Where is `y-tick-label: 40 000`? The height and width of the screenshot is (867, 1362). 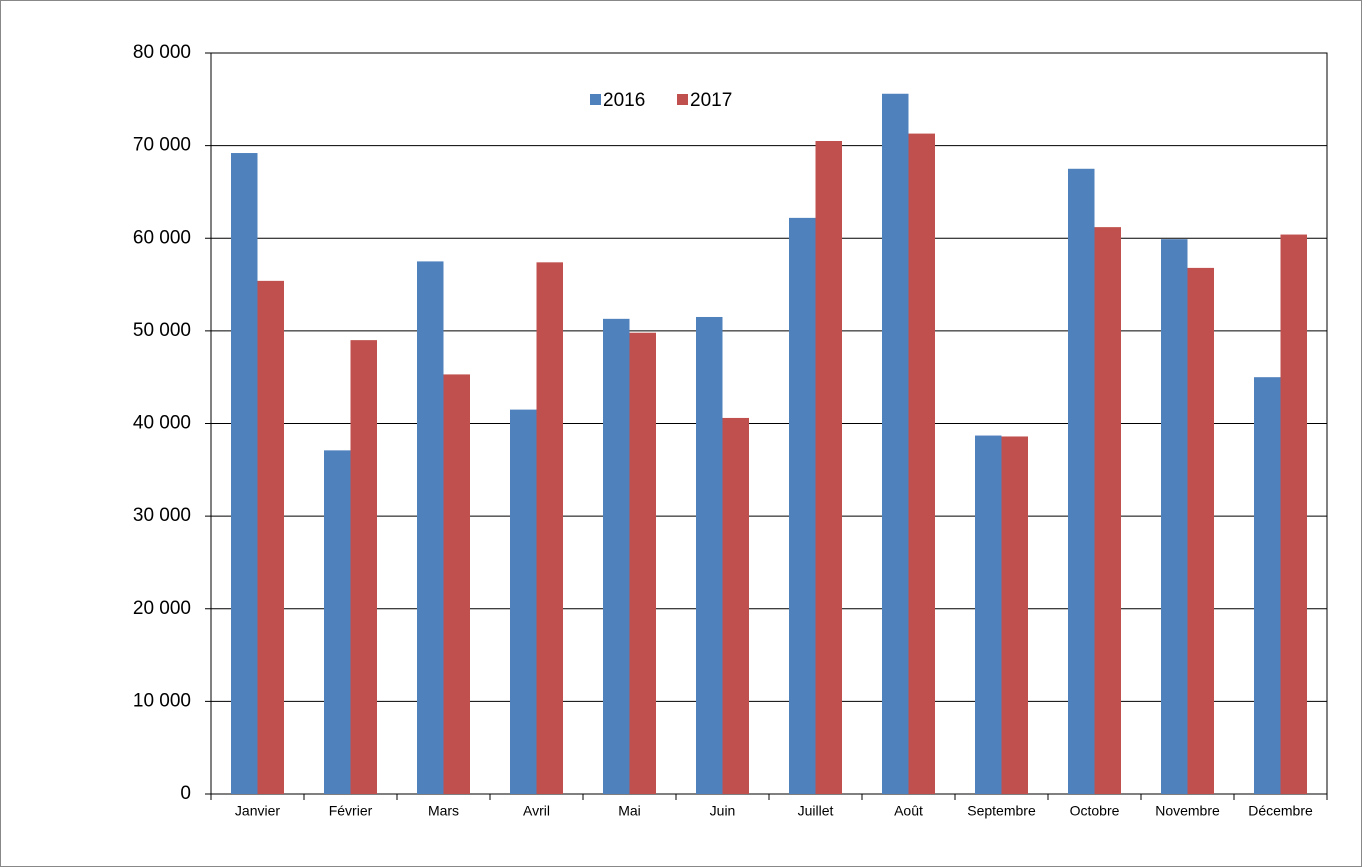
y-tick-label: 40 000 is located at coordinates (162, 423).